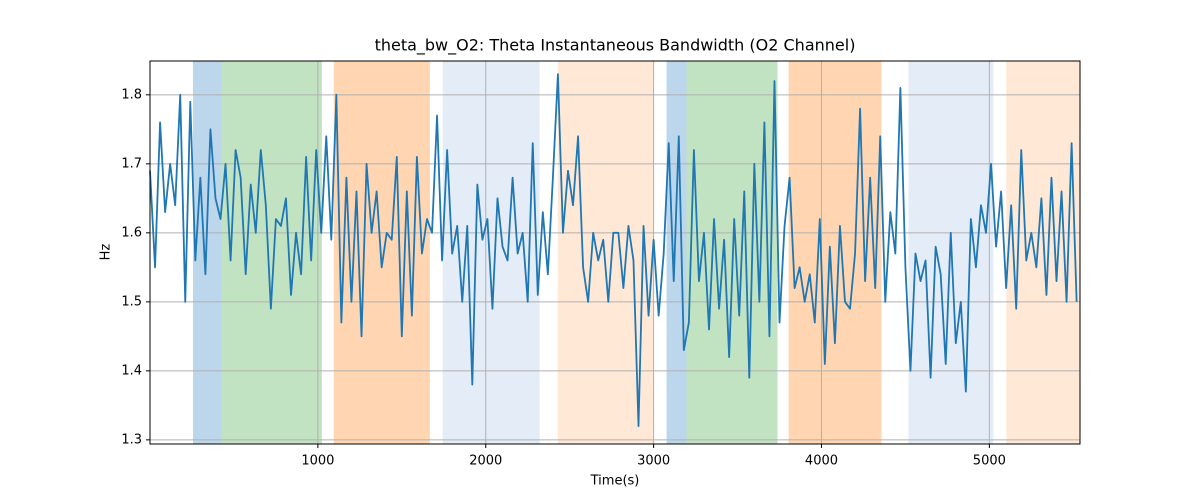 This screenshot has width=1200, height=500. I want to click on y-tick-label: 1.4, so click(131, 370).